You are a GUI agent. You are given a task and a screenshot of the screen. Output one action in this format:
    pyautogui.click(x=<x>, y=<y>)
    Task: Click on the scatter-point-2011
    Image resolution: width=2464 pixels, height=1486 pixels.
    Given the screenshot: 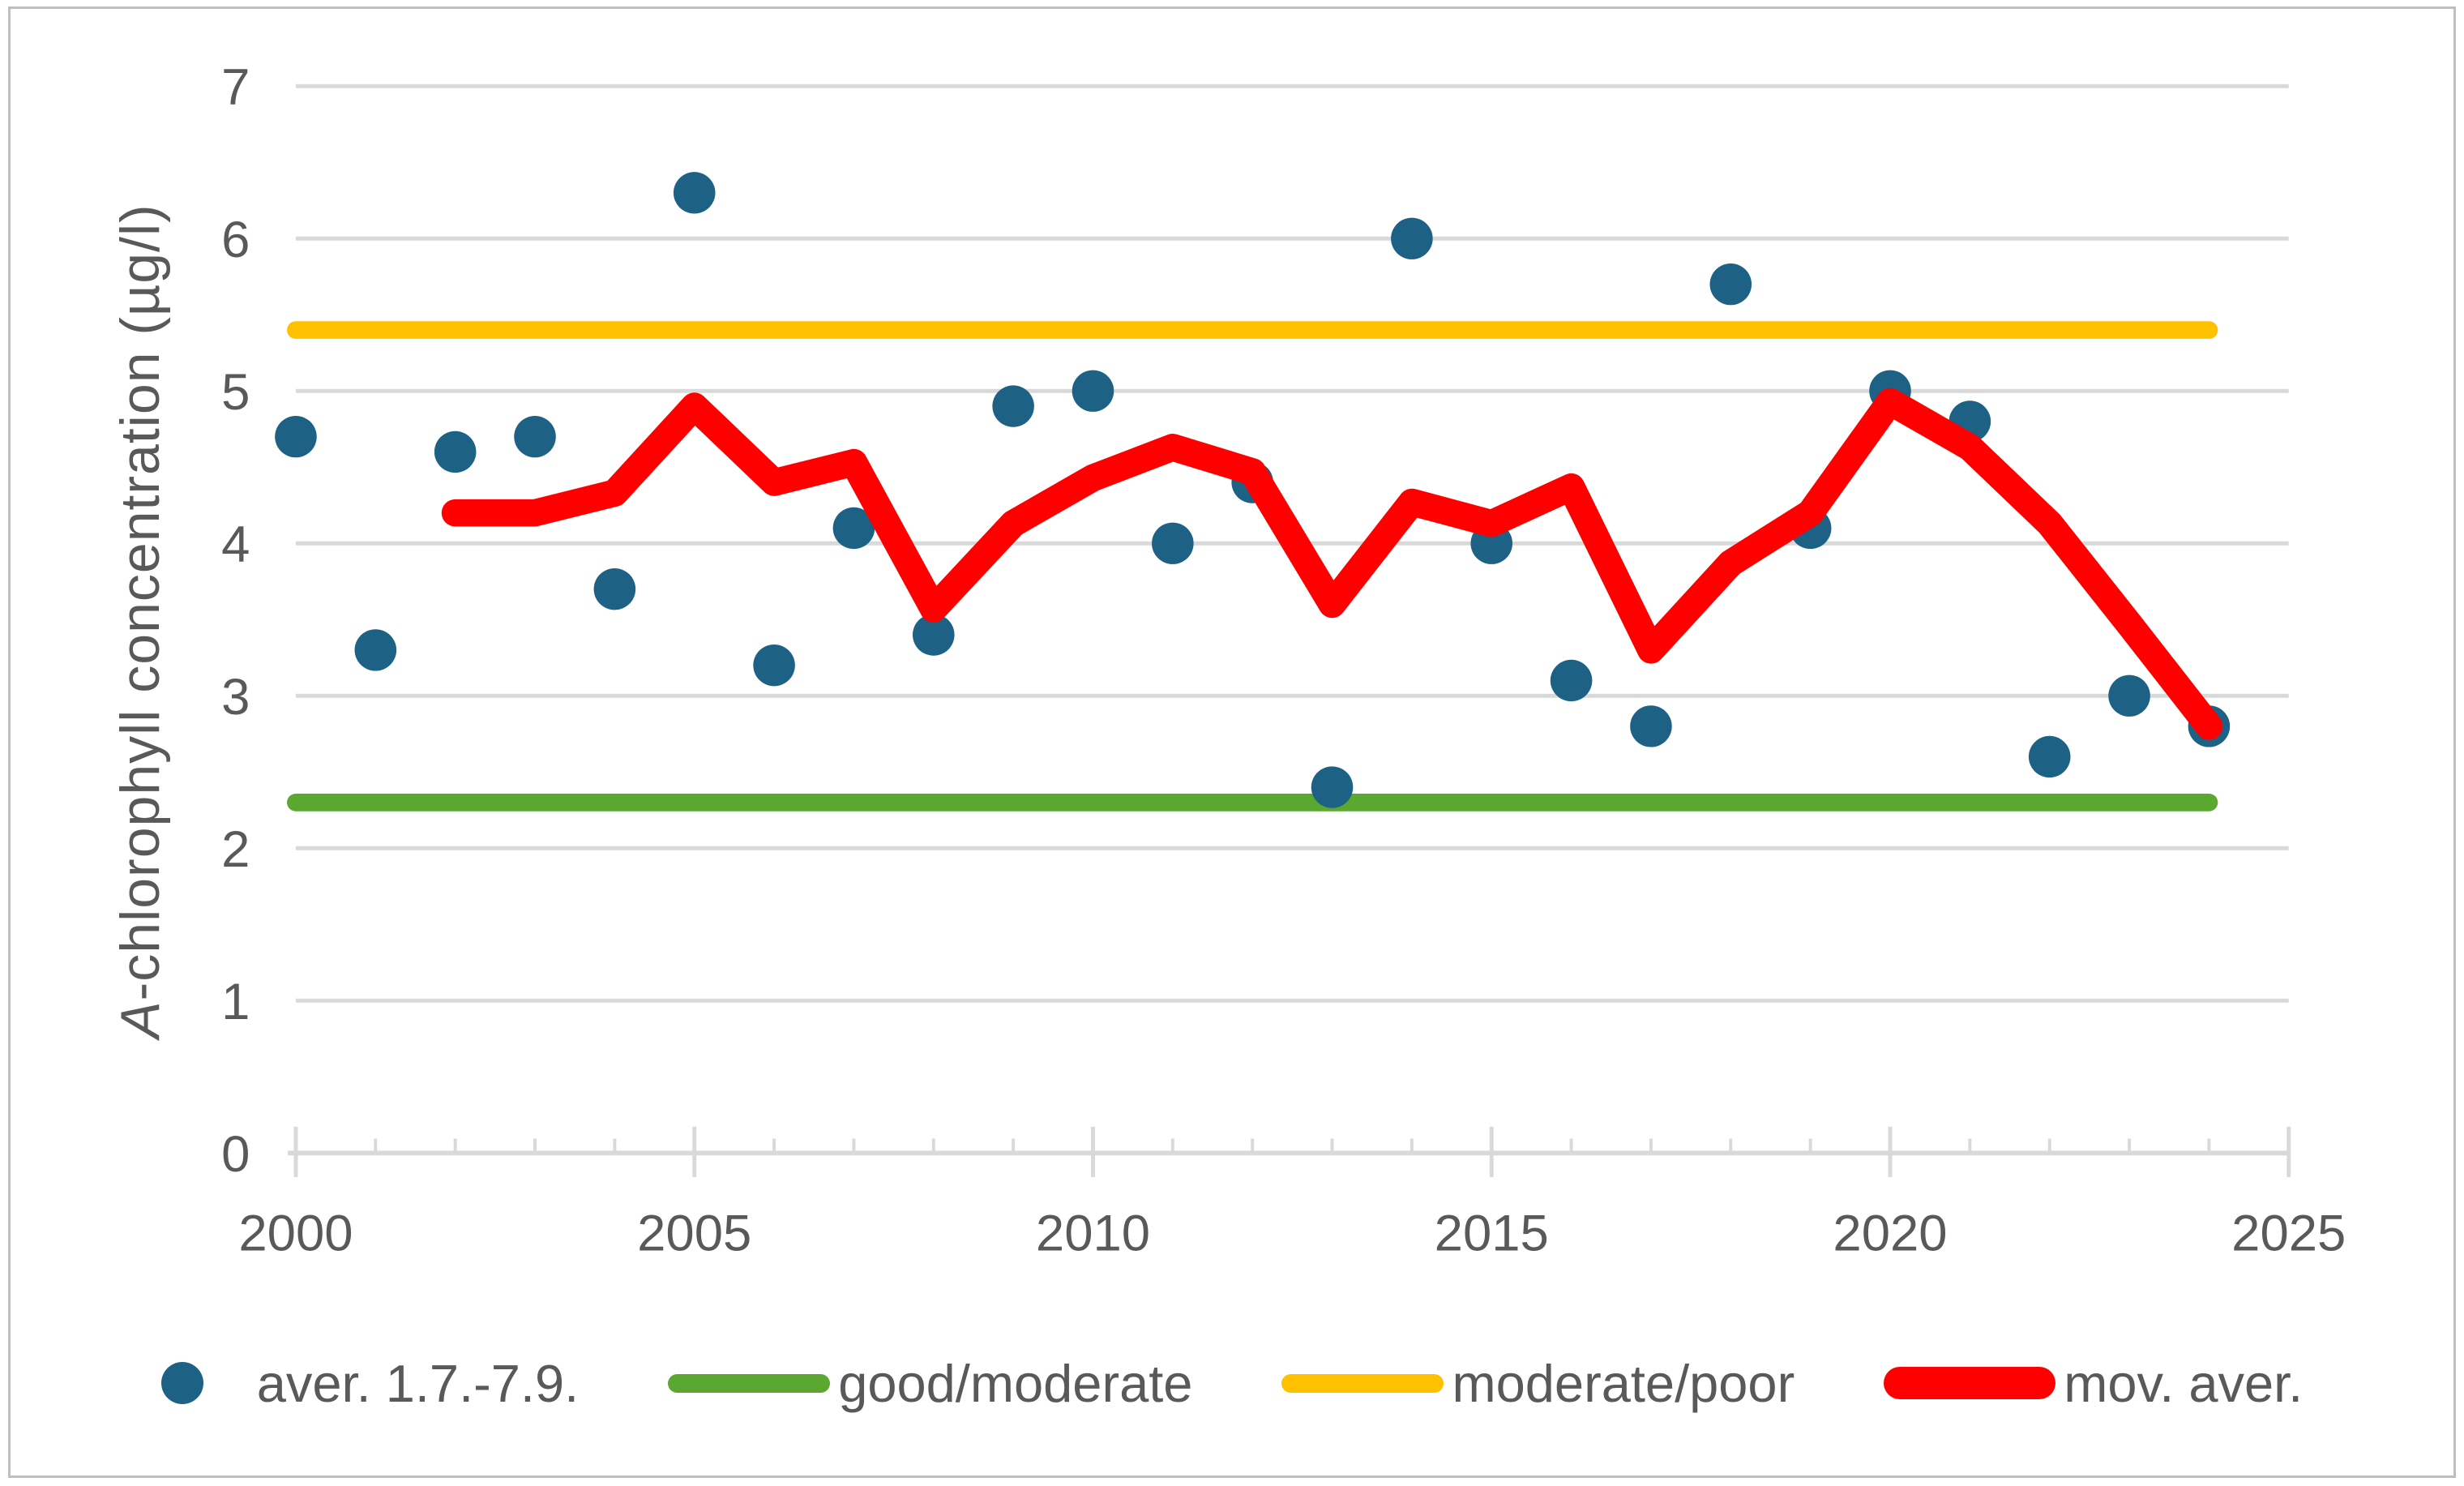 What is the action you would take?
    pyautogui.click(x=1173, y=543)
    